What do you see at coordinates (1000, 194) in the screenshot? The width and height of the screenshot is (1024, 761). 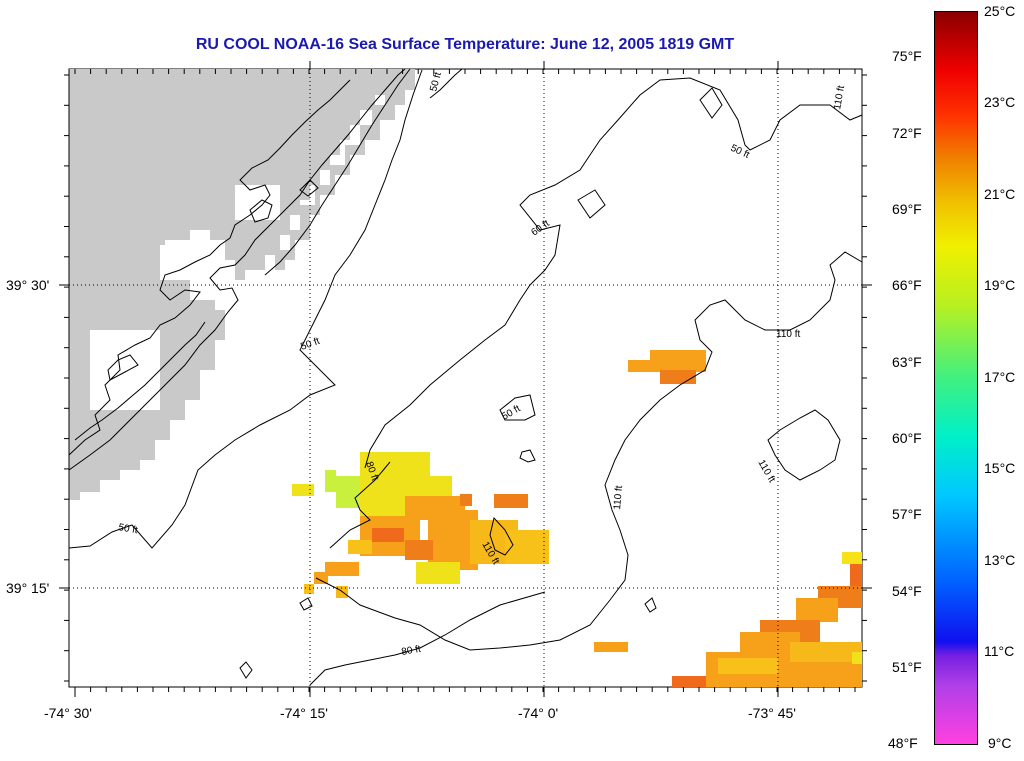 I see `colorbar-c-label: 21°C` at bounding box center [1000, 194].